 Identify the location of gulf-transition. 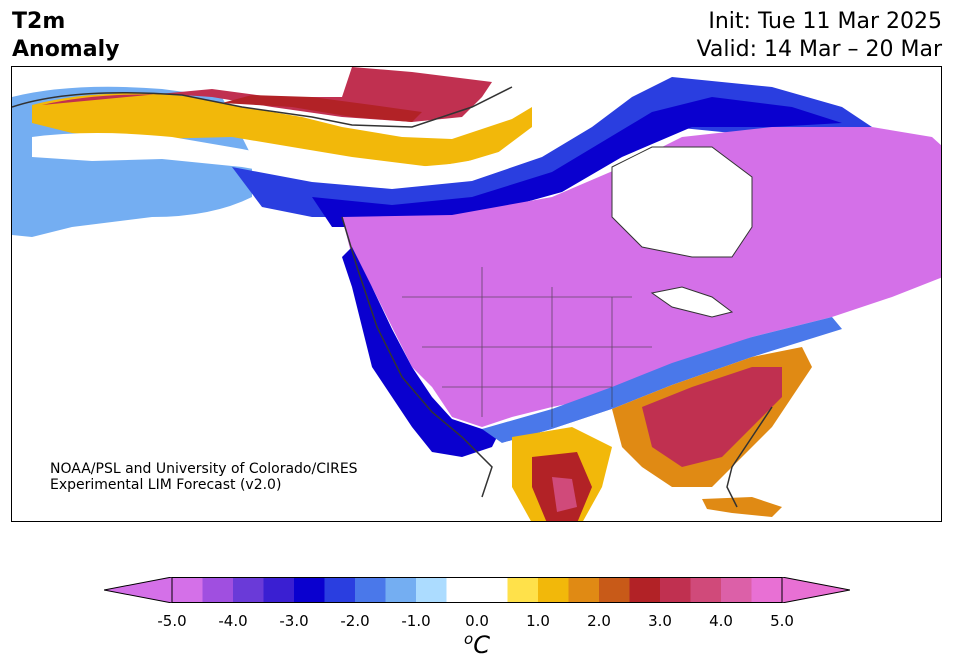
(662, 380).